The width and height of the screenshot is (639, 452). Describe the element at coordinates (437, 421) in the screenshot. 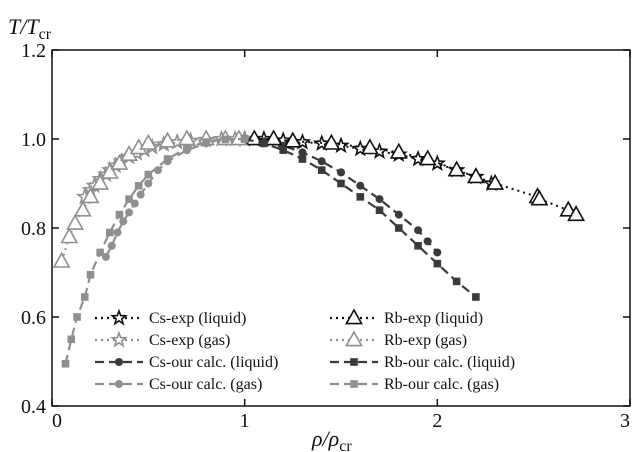

I see `x-tick-label: 2` at that location.